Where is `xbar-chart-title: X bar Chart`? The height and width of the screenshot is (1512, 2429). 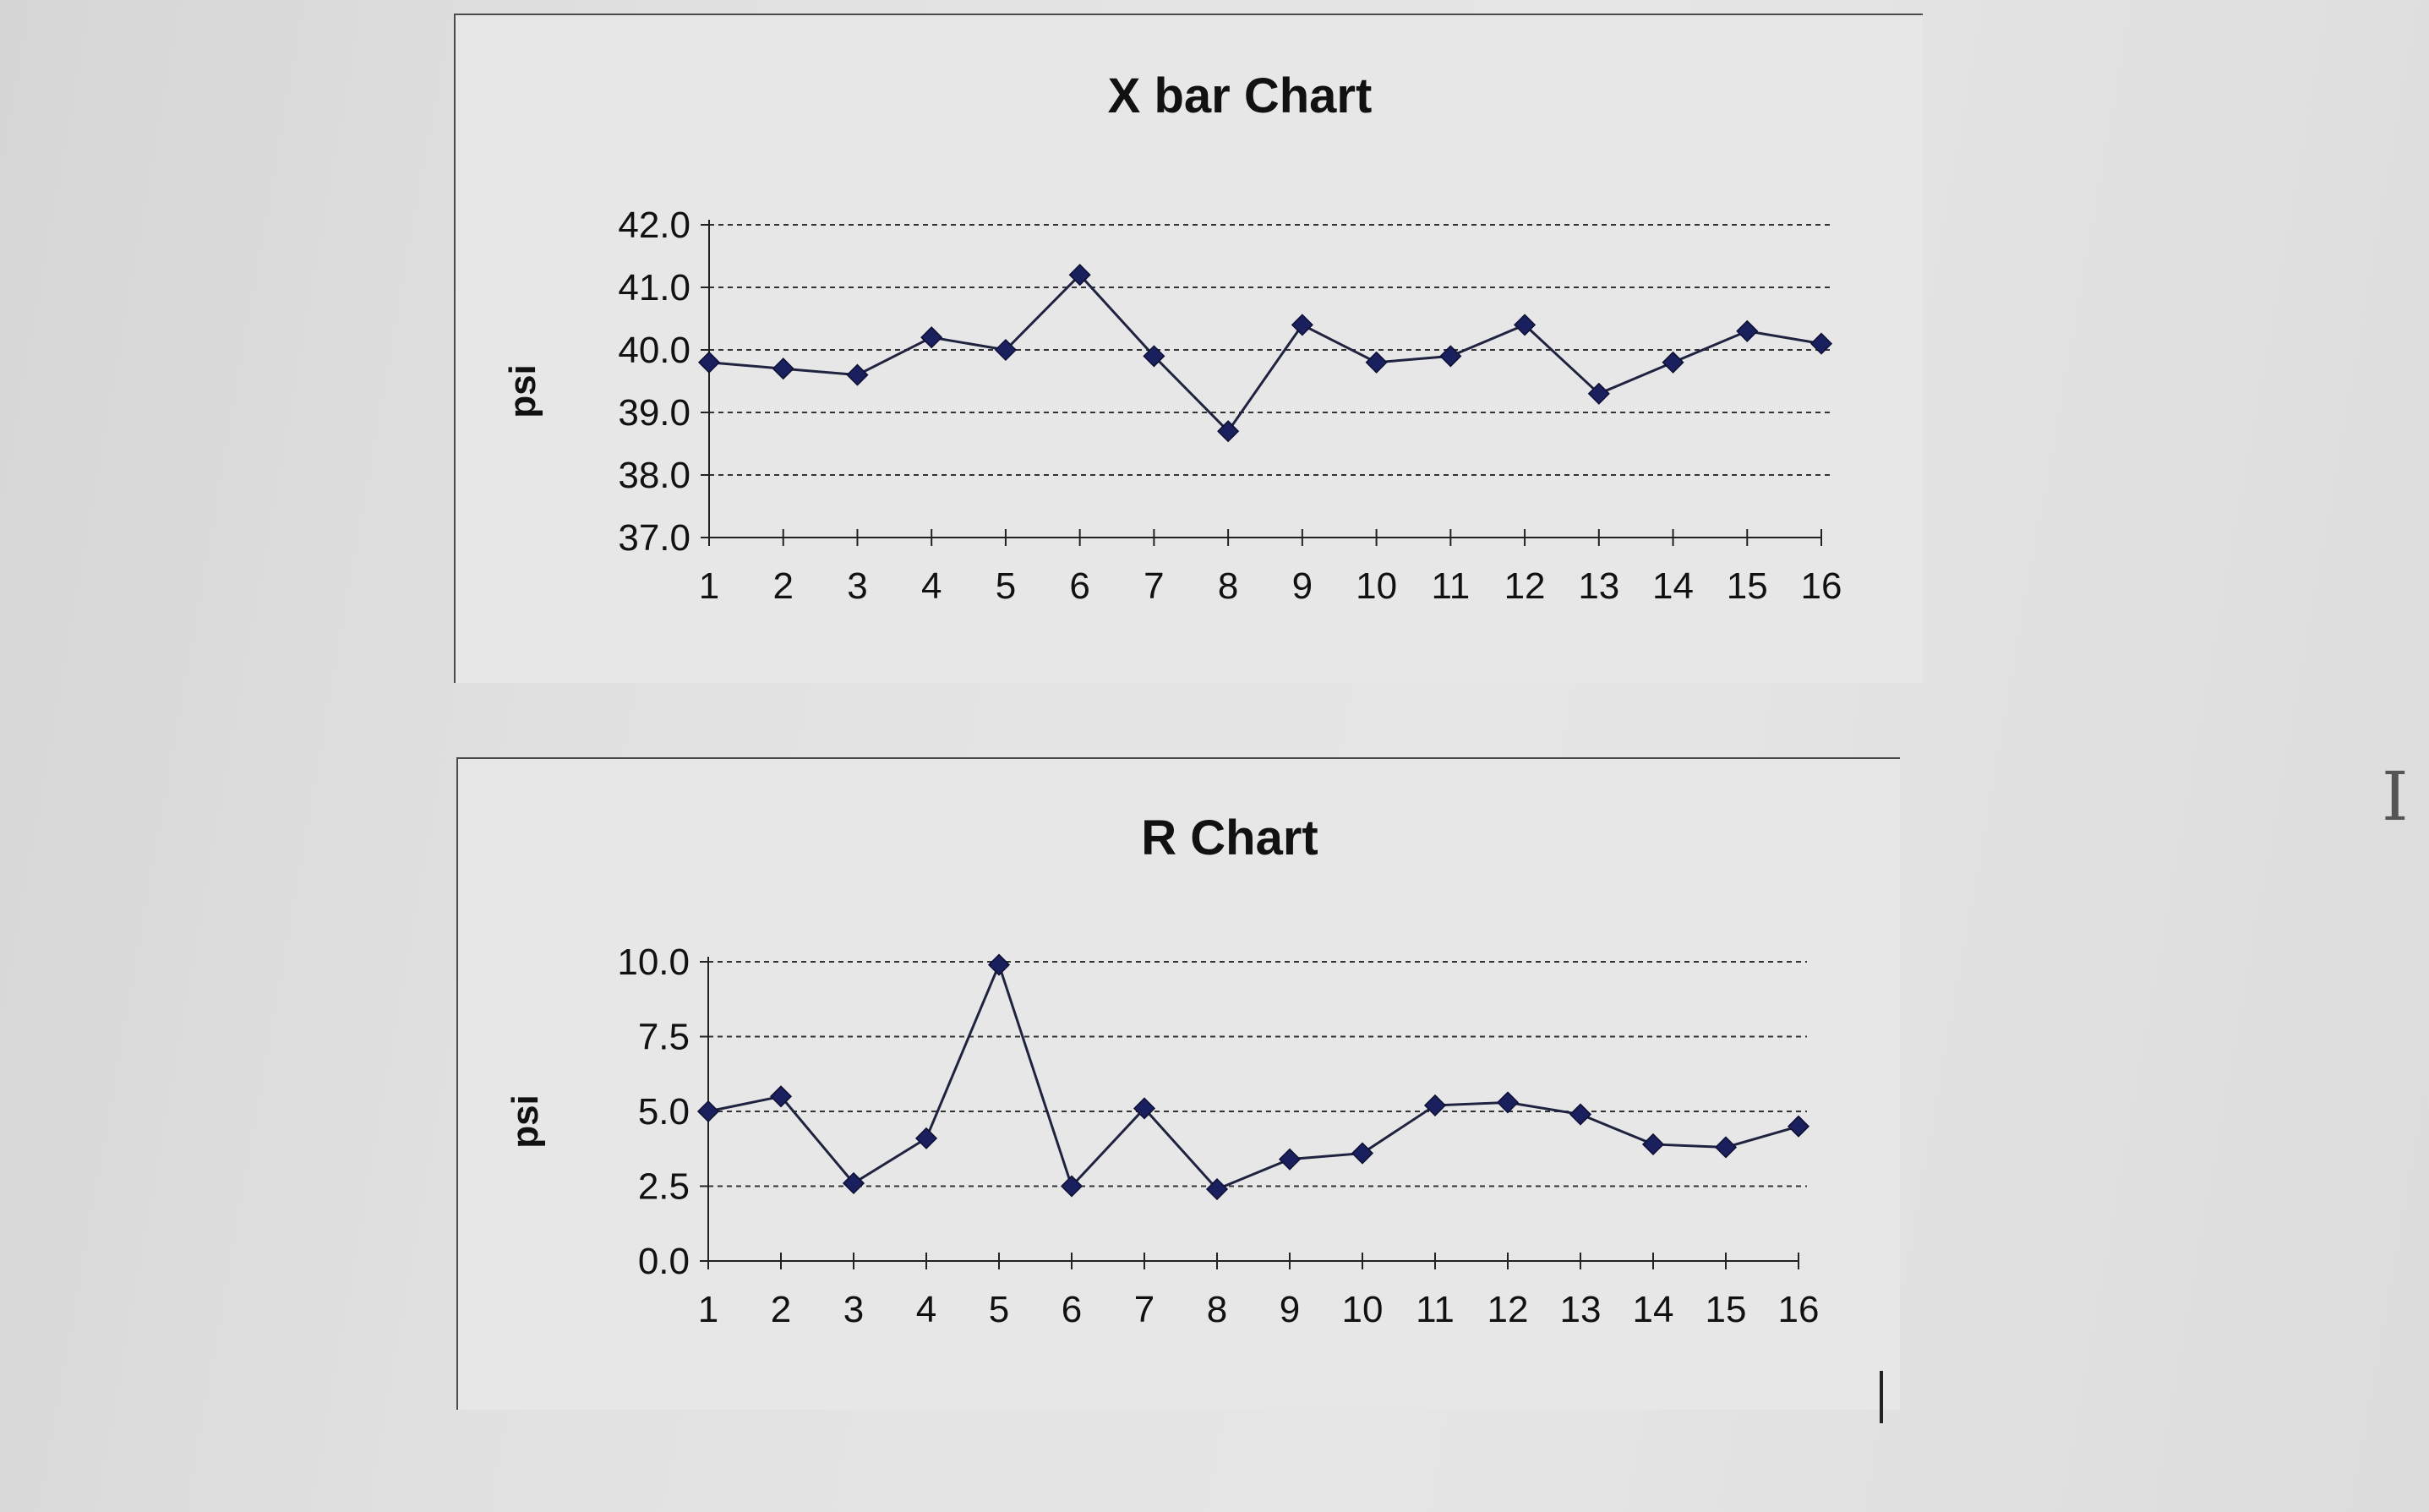
xbar-chart-title: X bar Chart is located at coordinates (1240, 95).